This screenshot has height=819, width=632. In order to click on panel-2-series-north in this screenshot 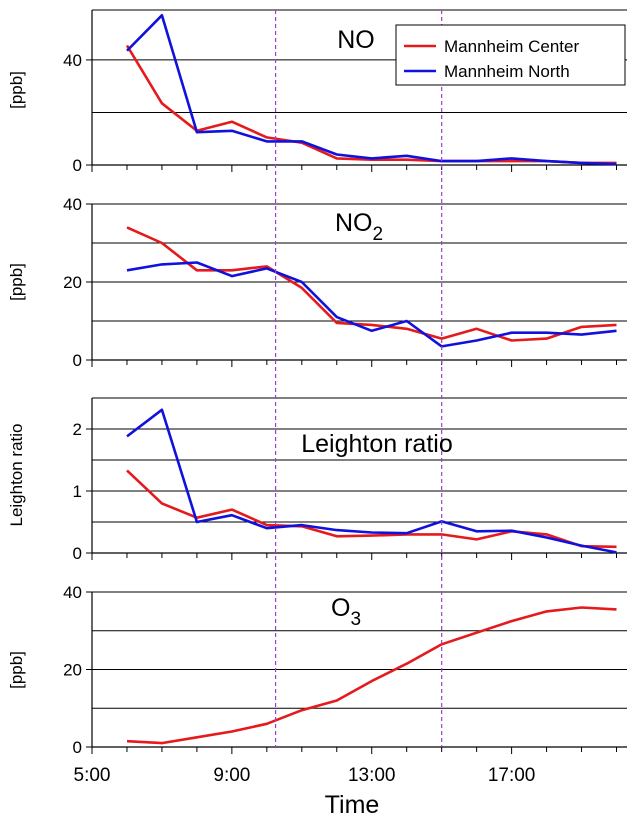, I will do `click(371, 304)`.